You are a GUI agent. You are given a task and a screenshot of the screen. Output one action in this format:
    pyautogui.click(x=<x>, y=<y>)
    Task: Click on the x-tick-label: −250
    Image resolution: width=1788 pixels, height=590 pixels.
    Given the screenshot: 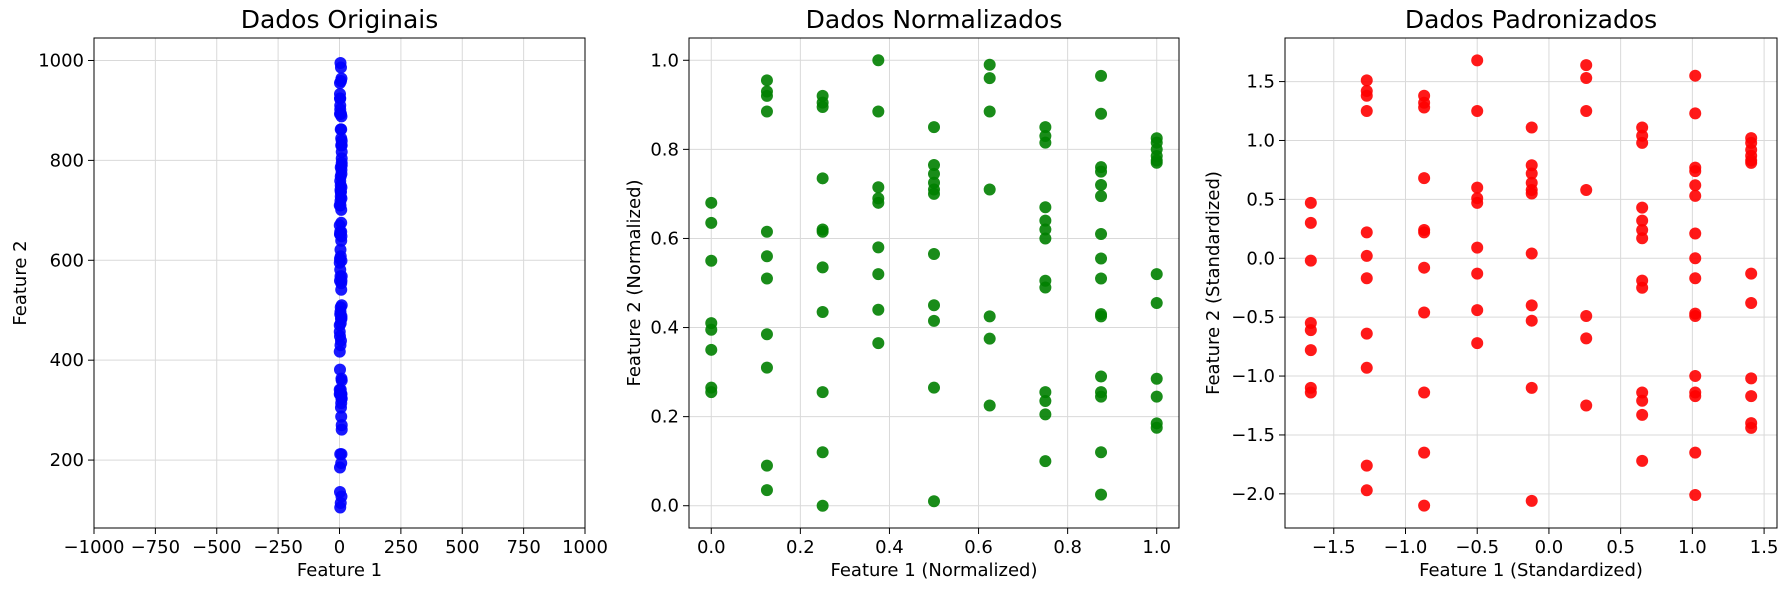 What is the action you would take?
    pyautogui.click(x=277, y=547)
    